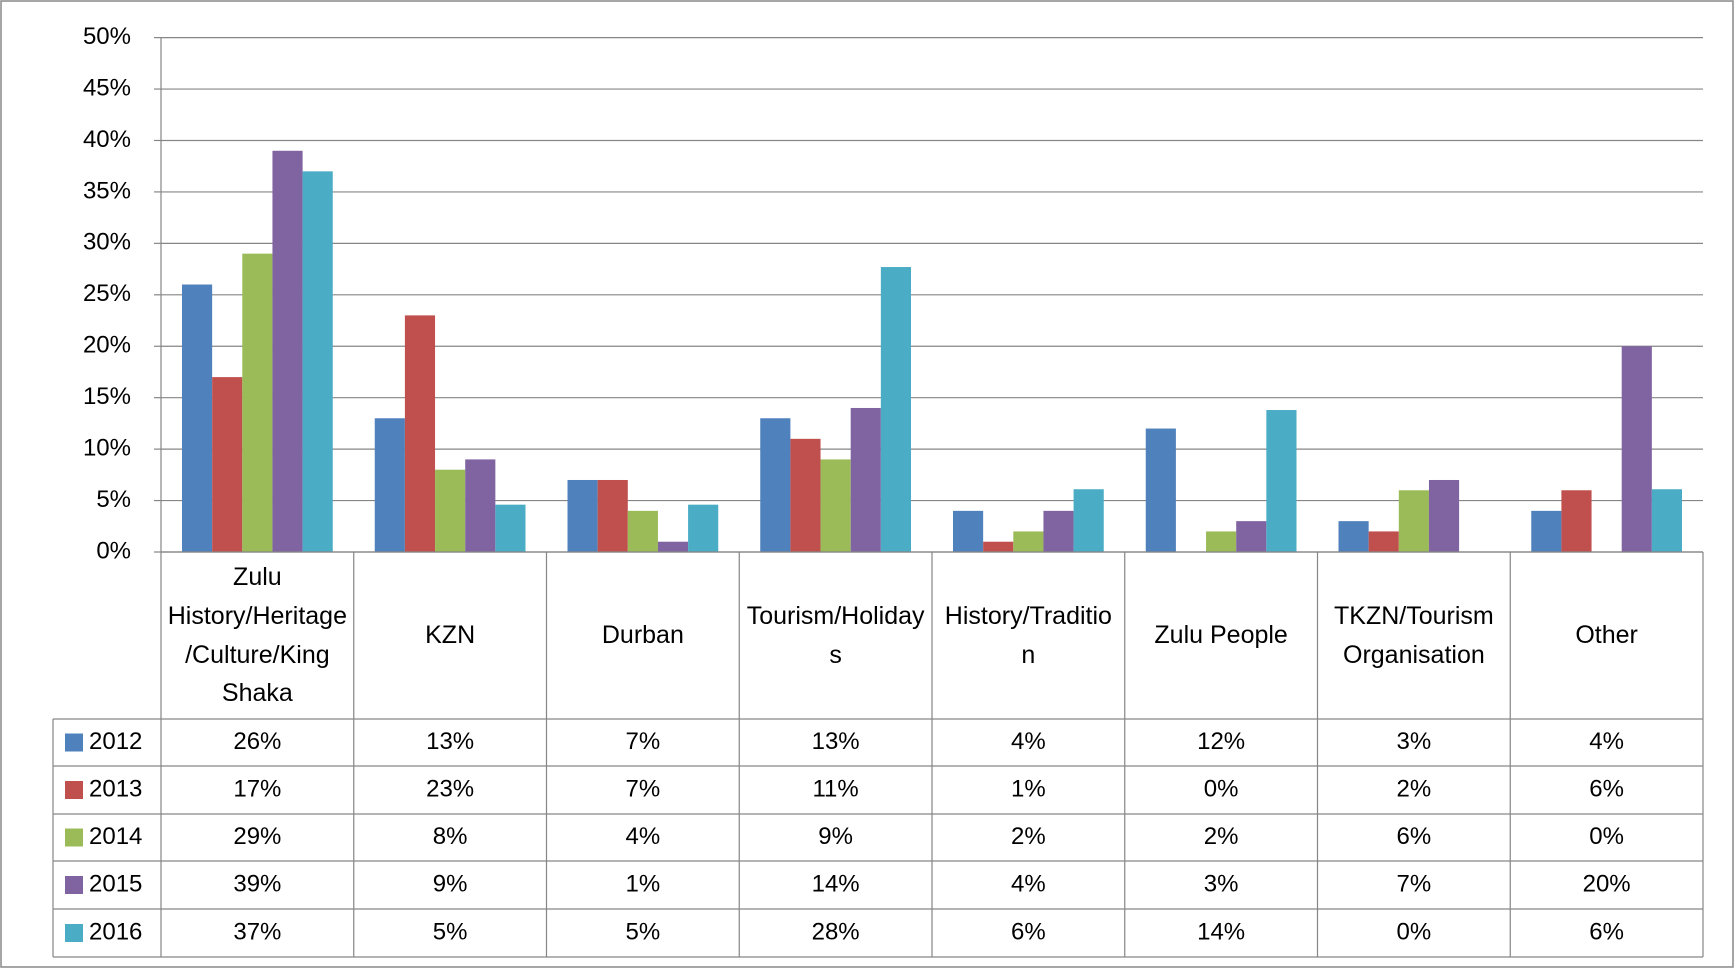 This screenshot has height=968, width=1734. I want to click on legend-label: 2012, so click(115, 741).